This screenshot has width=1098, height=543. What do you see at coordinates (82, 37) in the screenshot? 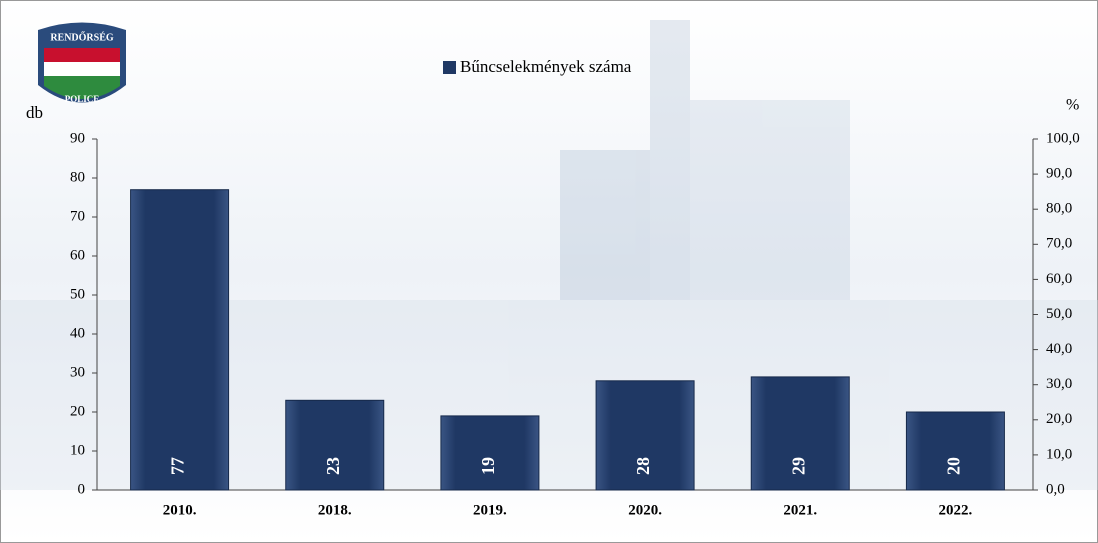
I see `logo-top: RENDŐRSÉG` at bounding box center [82, 37].